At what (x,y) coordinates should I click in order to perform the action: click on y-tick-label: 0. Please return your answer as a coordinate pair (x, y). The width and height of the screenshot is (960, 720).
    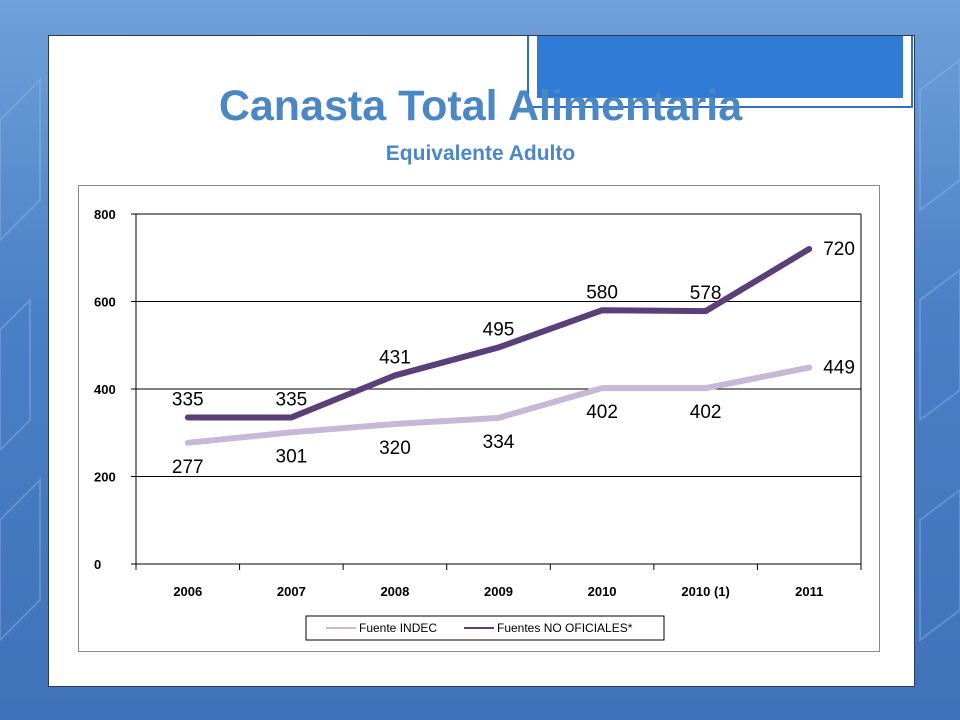
    Looking at the image, I should click on (97, 564).